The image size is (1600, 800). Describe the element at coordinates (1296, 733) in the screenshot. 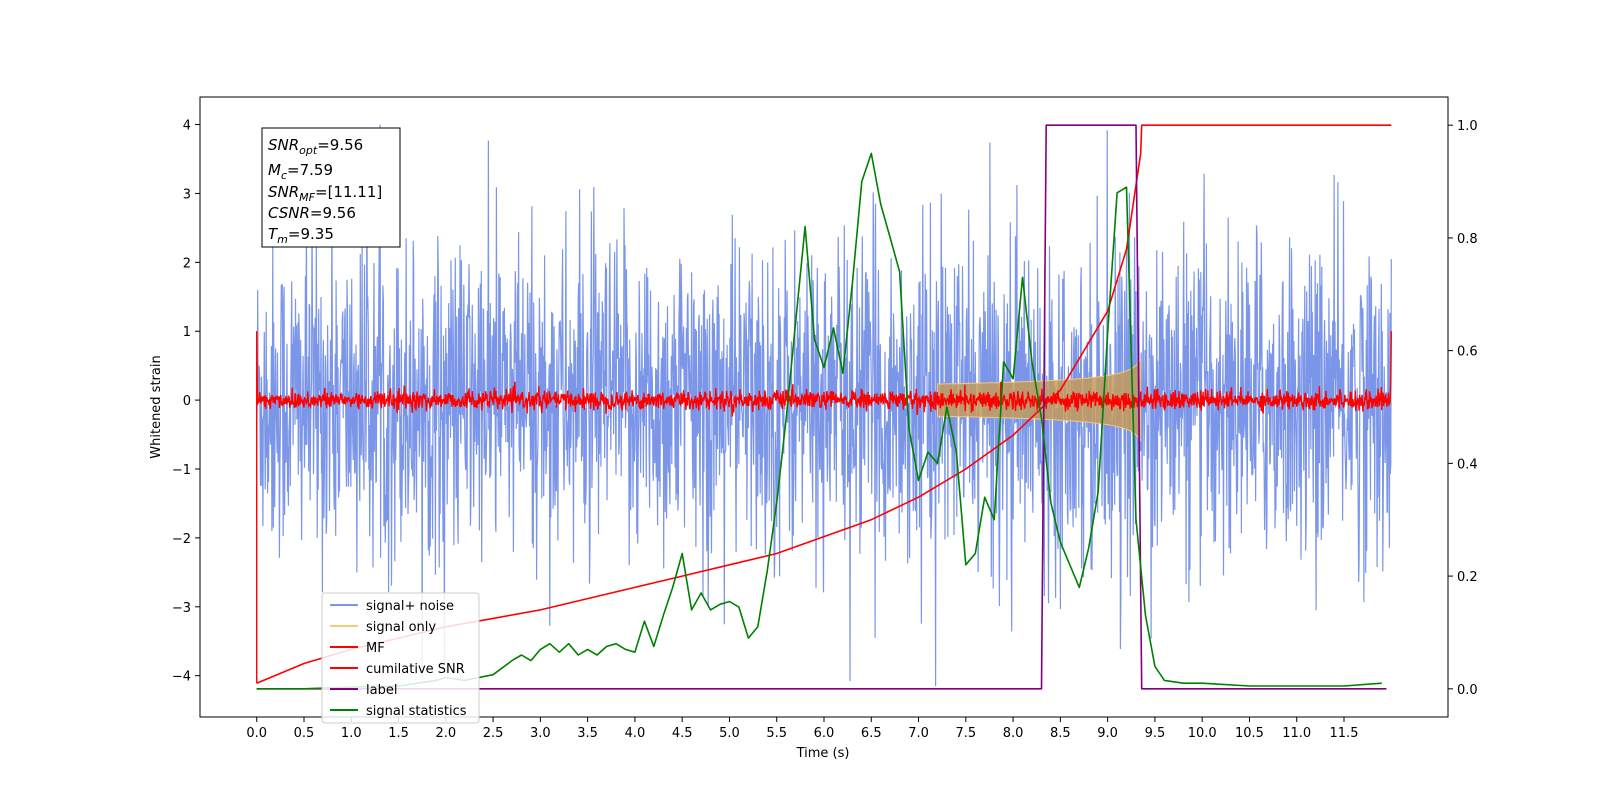

I see `x-tick-label: 11.0` at that location.